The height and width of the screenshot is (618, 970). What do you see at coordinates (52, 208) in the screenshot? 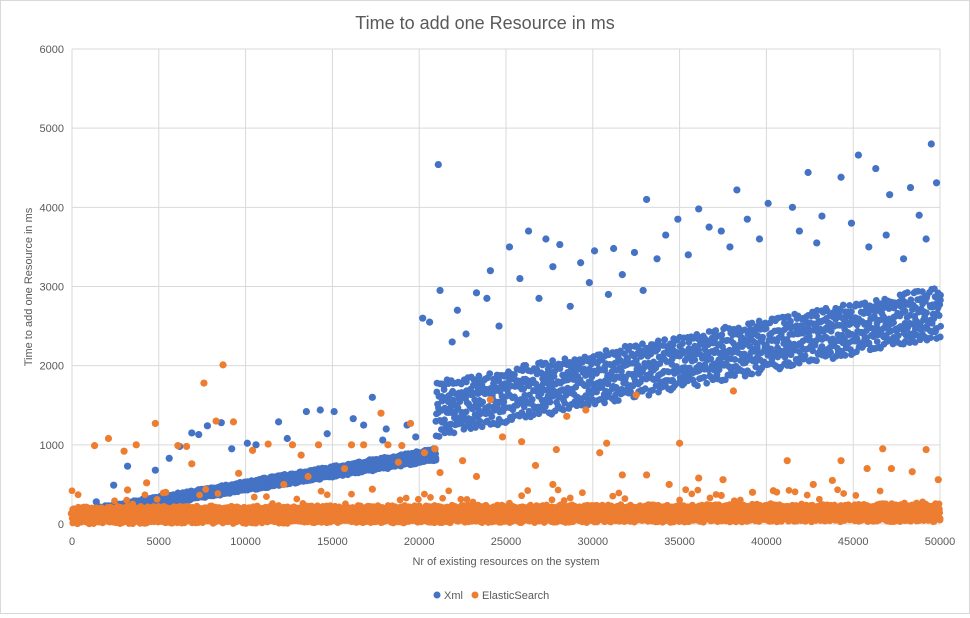
I see `y-tick-label: 4000` at bounding box center [52, 208].